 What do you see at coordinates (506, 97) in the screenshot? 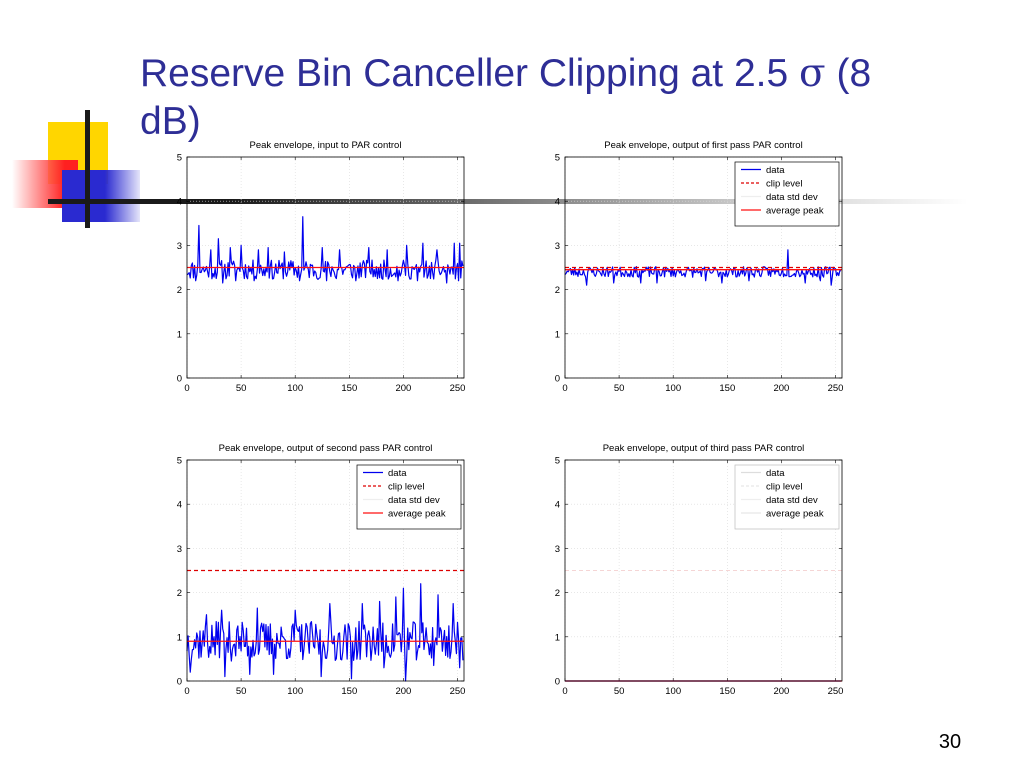
I see `slide-title-suffix: (8 dB)` at bounding box center [506, 97].